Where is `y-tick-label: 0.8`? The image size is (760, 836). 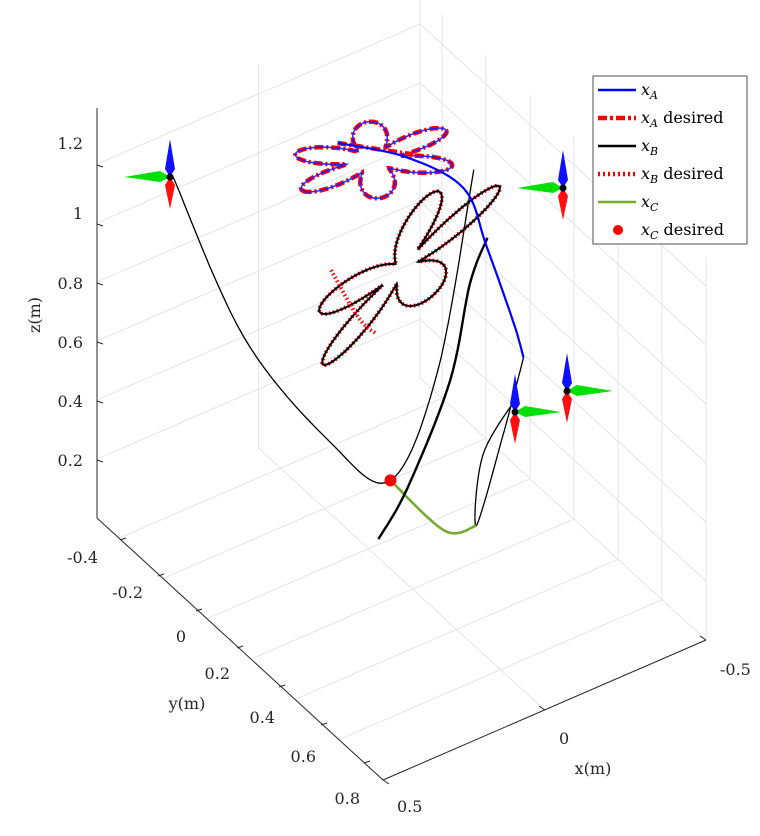 y-tick-label: 0.8 is located at coordinates (347, 798).